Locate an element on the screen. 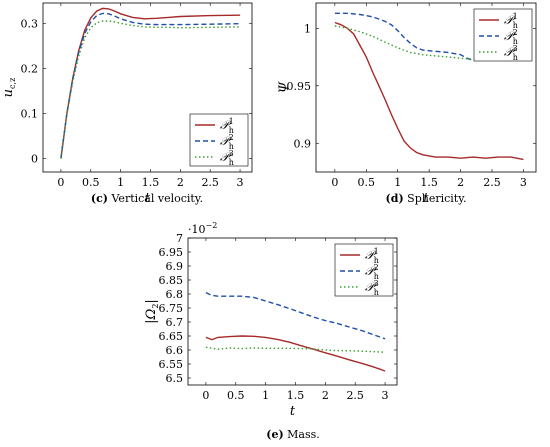  y-tick-label: 1 is located at coordinates (307, 28).